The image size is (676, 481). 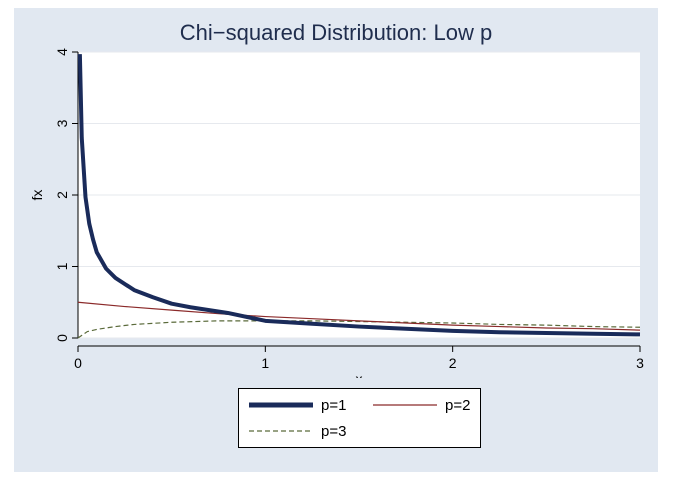 What do you see at coordinates (62, 266) in the screenshot?
I see `y-tick-label-1: 1` at bounding box center [62, 266].